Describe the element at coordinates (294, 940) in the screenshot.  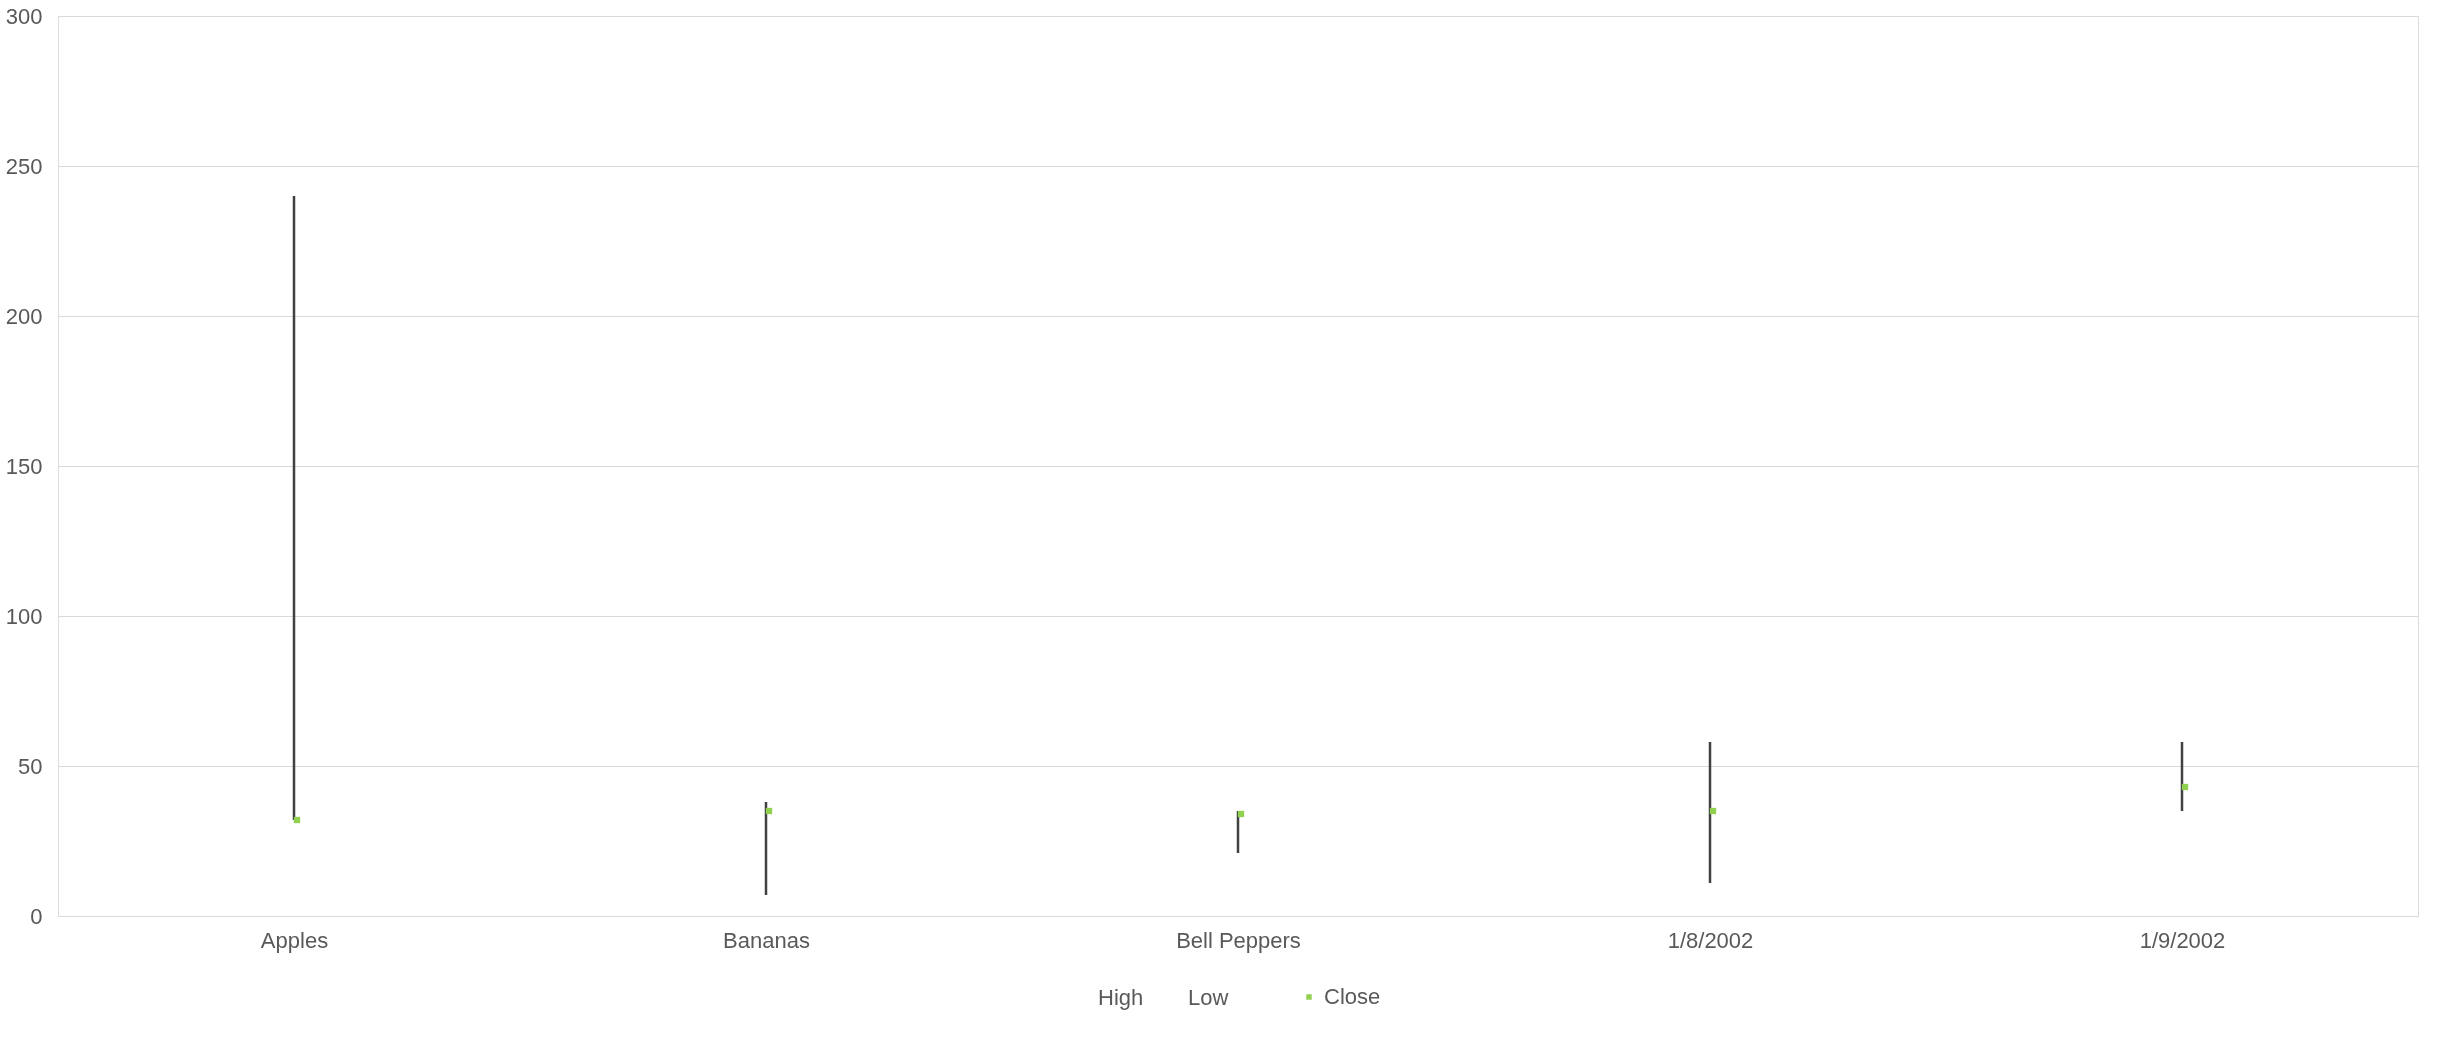
I see `x-tick-label: Apples` at that location.